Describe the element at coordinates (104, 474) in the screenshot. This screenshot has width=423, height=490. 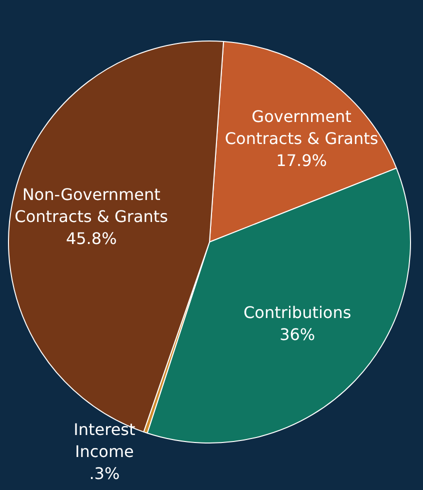
I see `data-label: .3%` at that location.